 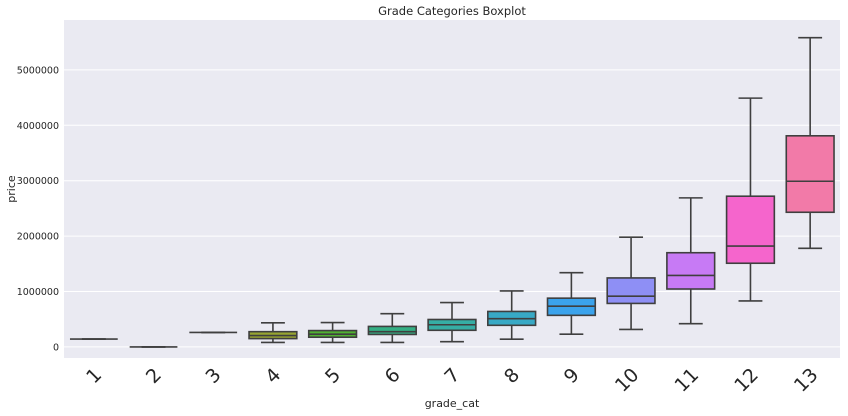 I want to click on x-tick-label: 13, so click(x=806, y=380).